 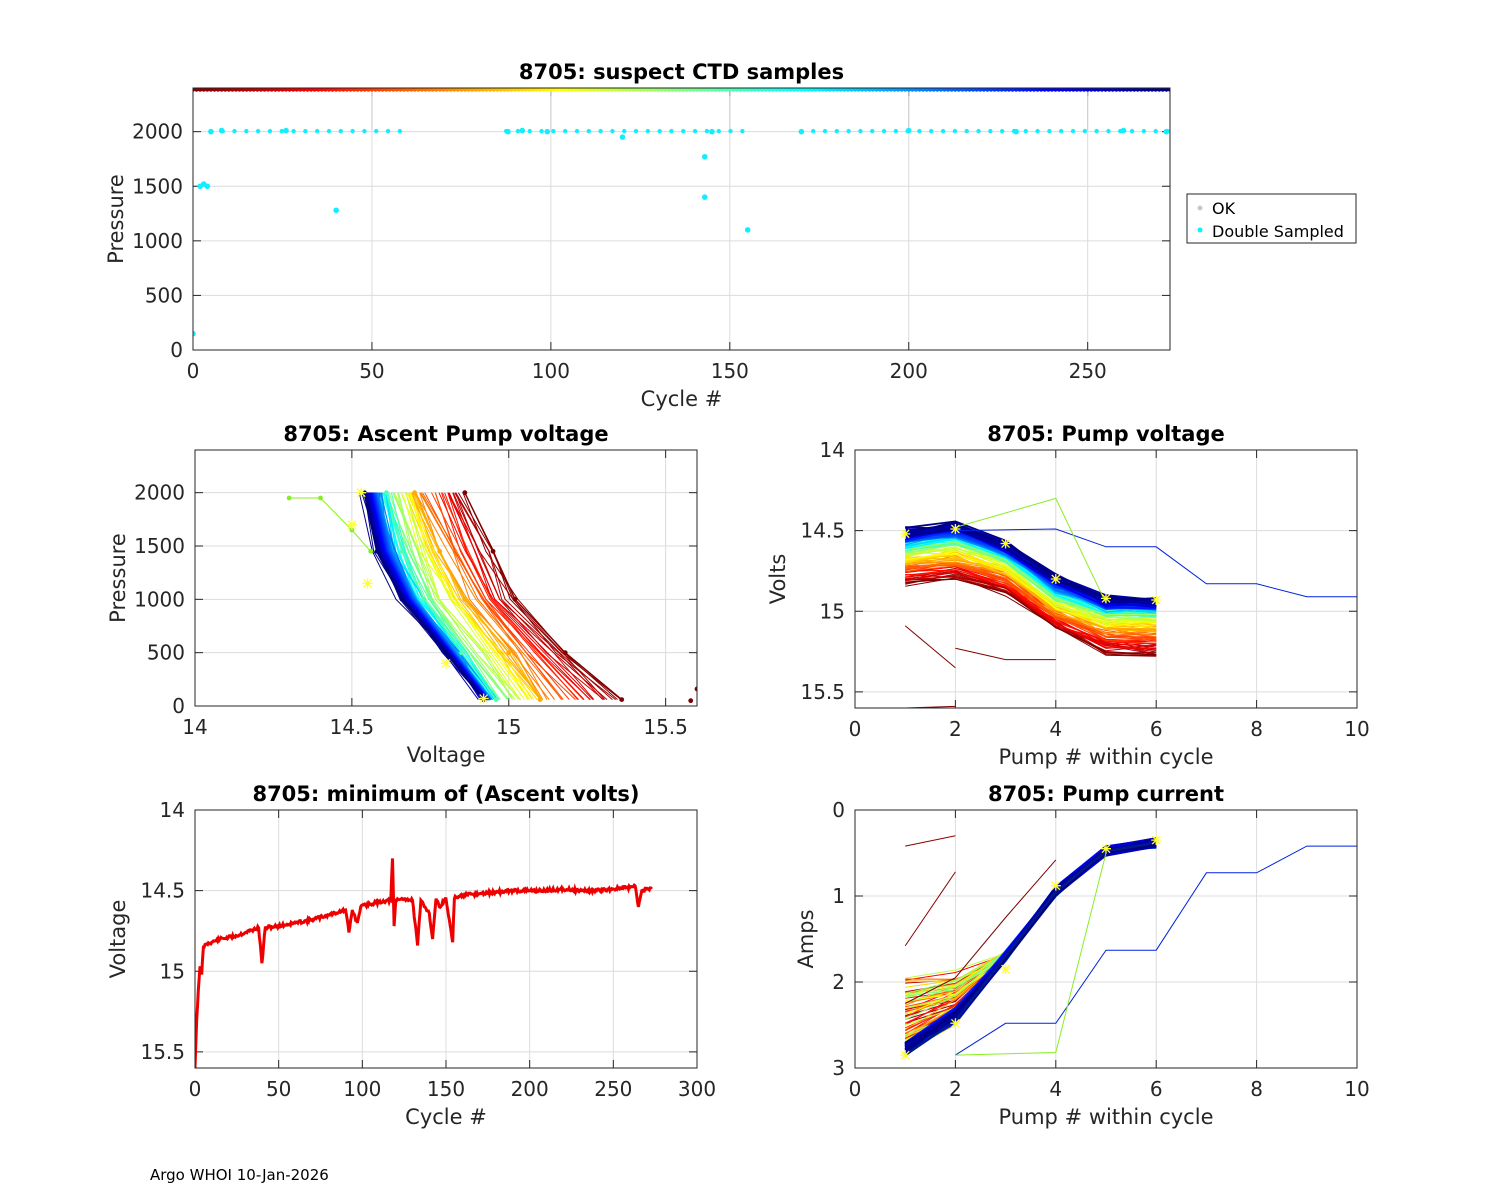 What do you see at coordinates (838, 1068) in the screenshot?
I see `y-tick-label: 3` at bounding box center [838, 1068].